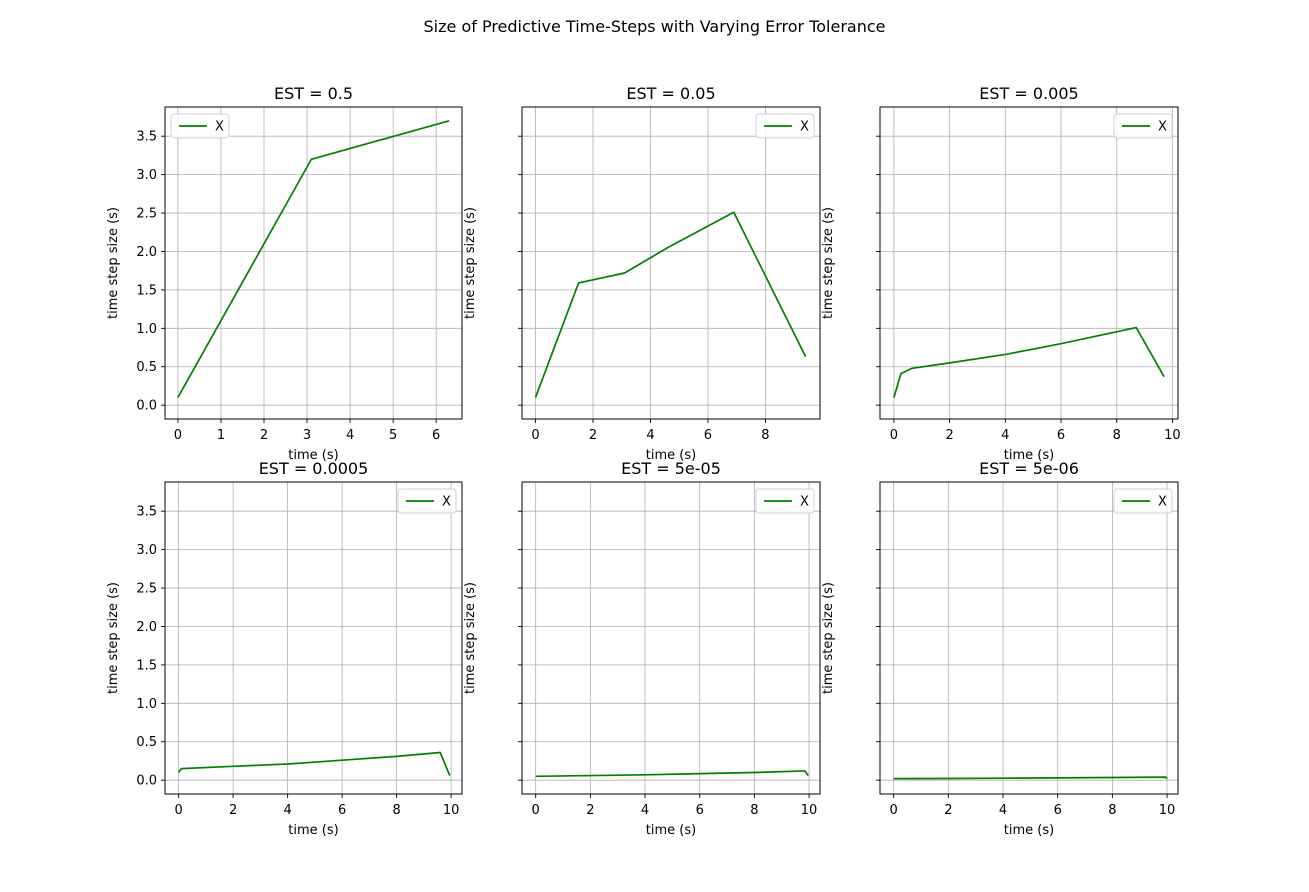 The width and height of the screenshot is (1309, 892). Describe the element at coordinates (785, 126) in the screenshot. I see `chart-2-legend: X` at that location.